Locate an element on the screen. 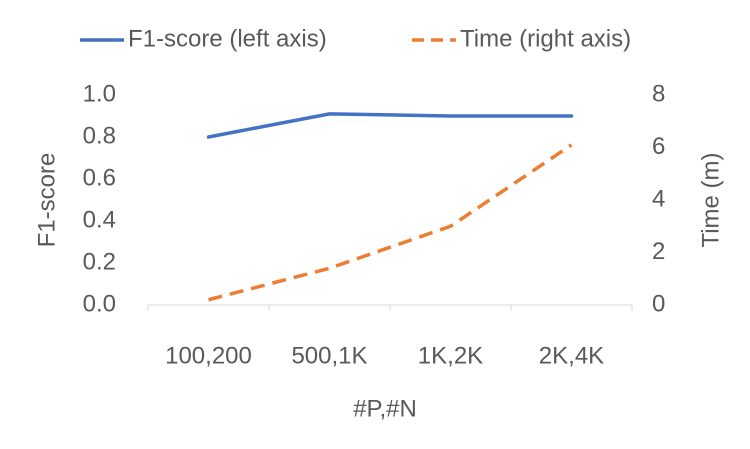 This screenshot has height=449, width=750. y2-tick-label: 4 is located at coordinates (658, 198).